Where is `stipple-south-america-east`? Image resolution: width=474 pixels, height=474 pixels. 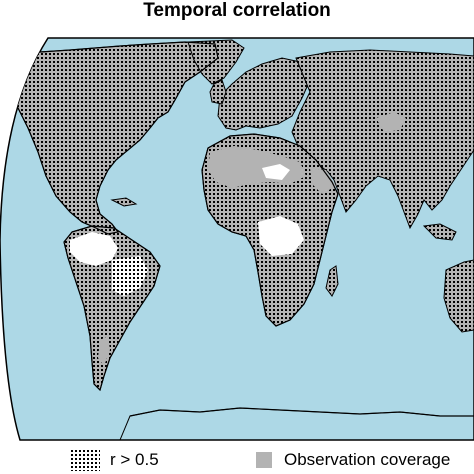 stipple-south-america-east is located at coordinates (130, 276).